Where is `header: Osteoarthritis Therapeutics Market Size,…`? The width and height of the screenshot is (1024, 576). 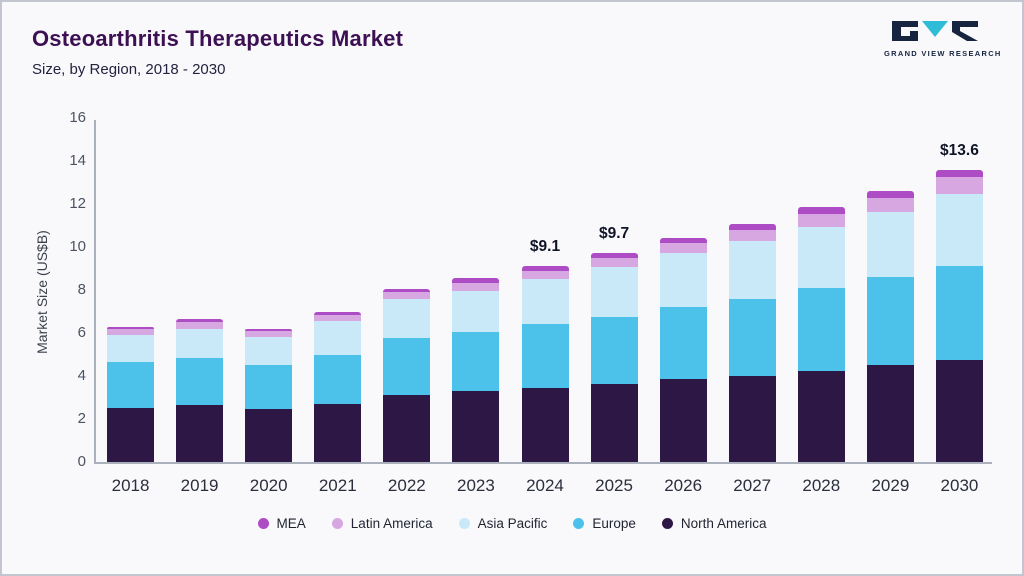
header: Osteoarthritis Therapeutics Market Size,… is located at coordinates (217, 52).